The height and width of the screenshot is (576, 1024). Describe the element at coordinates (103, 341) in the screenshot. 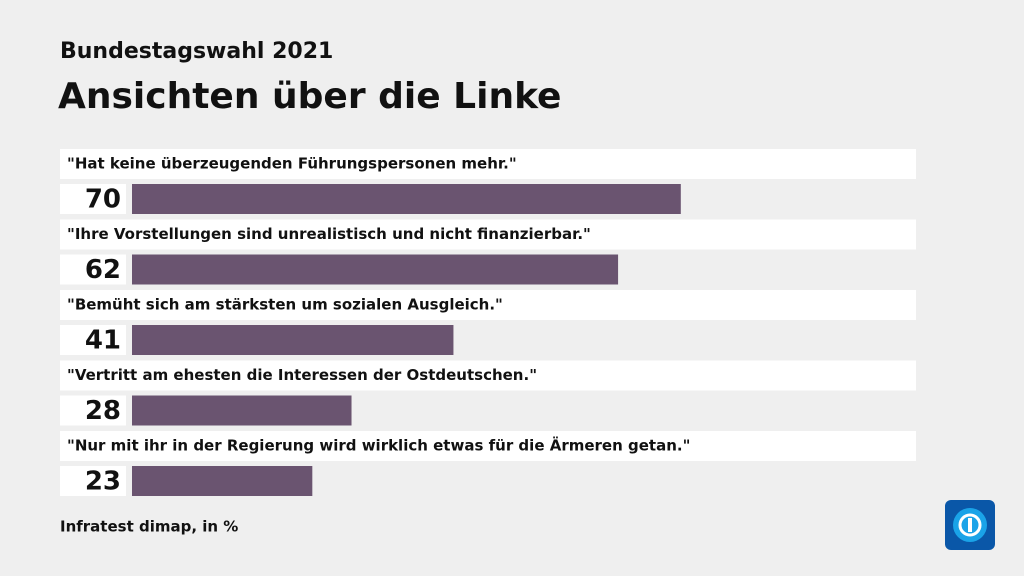

I see `value-label: 41` at that location.